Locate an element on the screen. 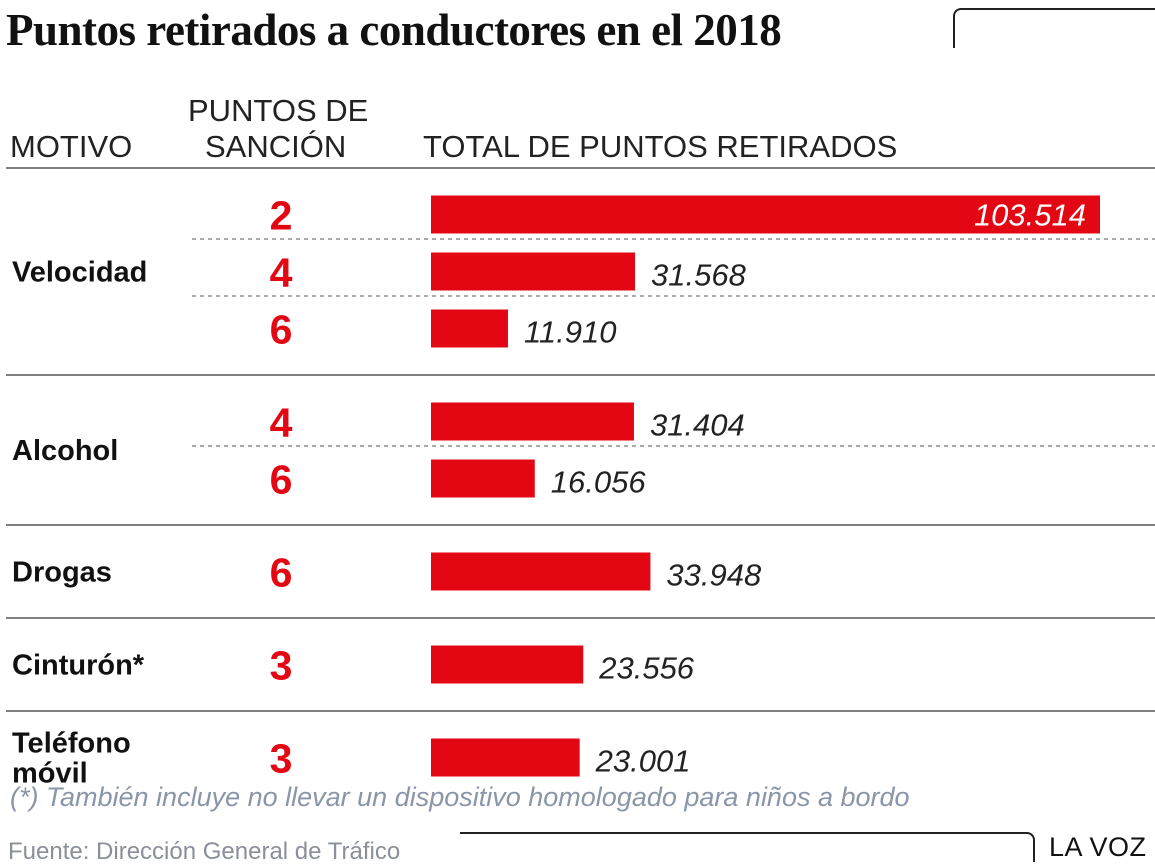  header-motivo: MOTIVO is located at coordinates (71, 146).